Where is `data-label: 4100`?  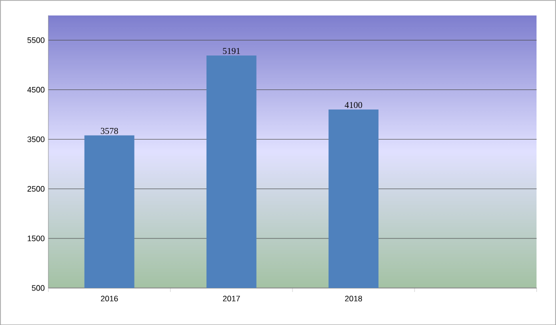 data-label: 4100 is located at coordinates (353, 105).